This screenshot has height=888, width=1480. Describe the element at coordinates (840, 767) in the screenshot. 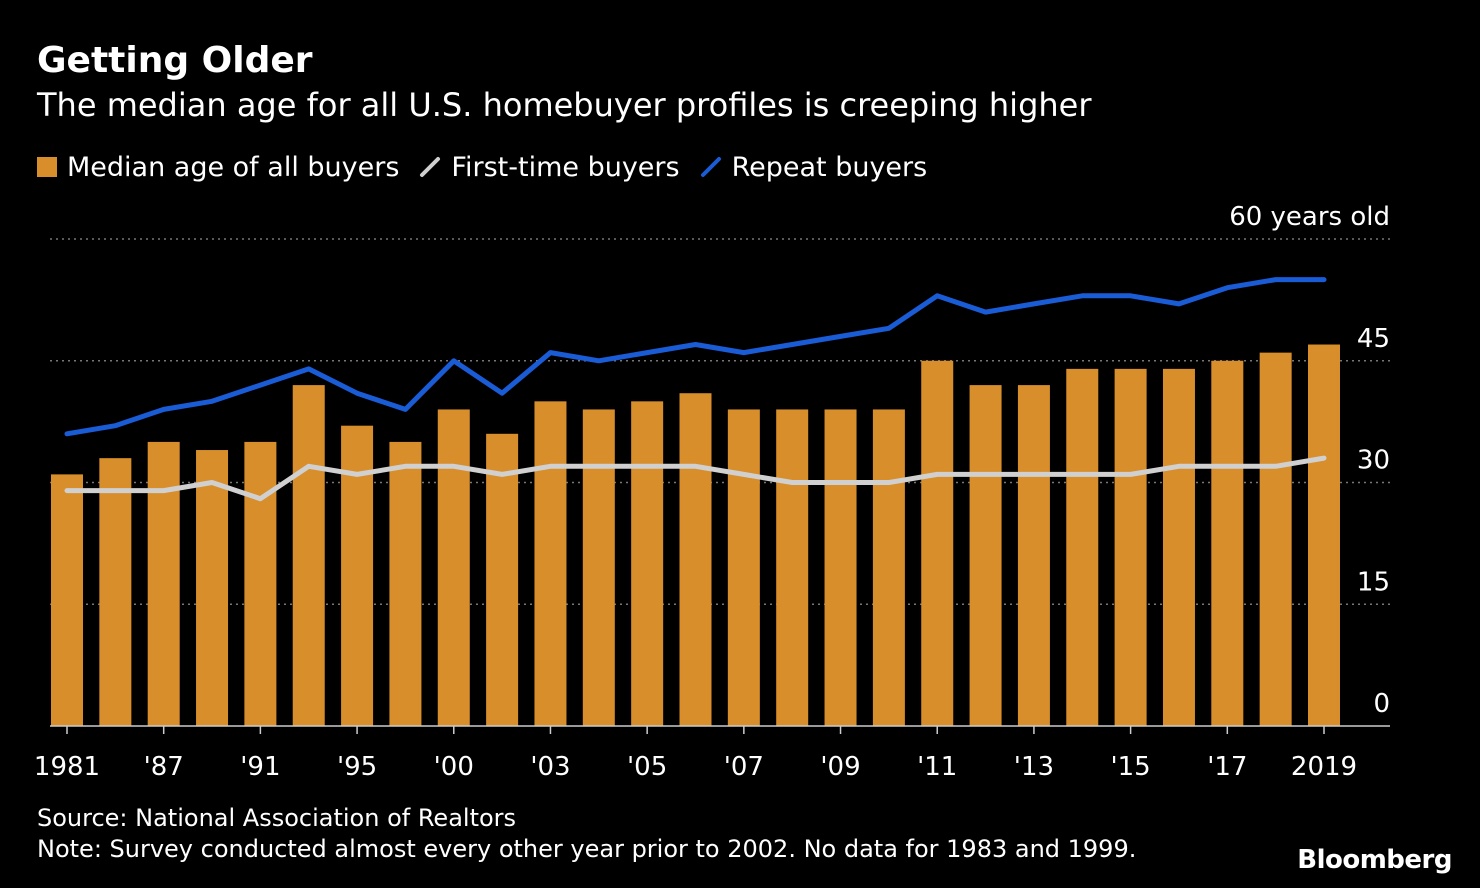

I see `x-tick-label: '09` at that location.